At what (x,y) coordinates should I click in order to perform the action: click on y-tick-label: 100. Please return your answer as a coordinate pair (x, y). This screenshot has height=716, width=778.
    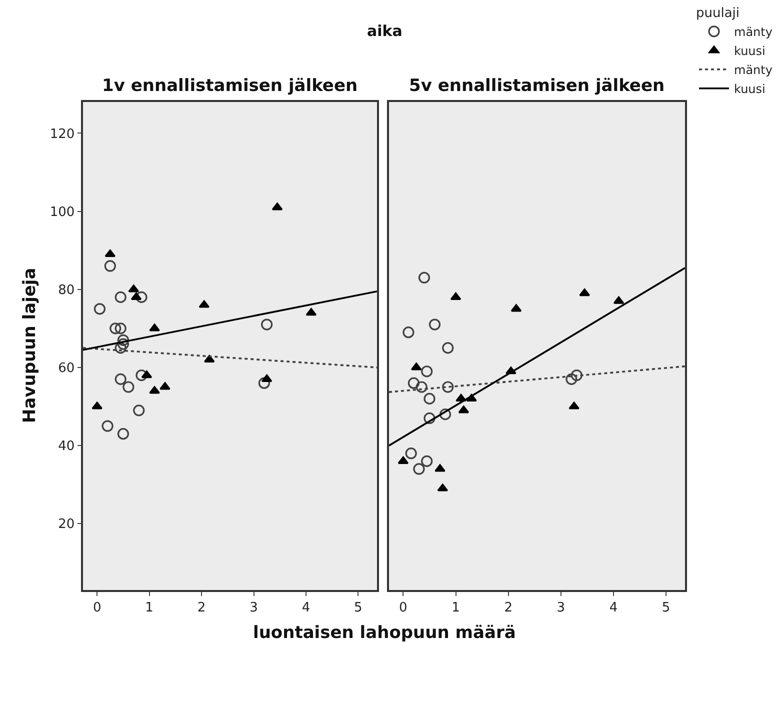
    Looking at the image, I should click on (62, 212).